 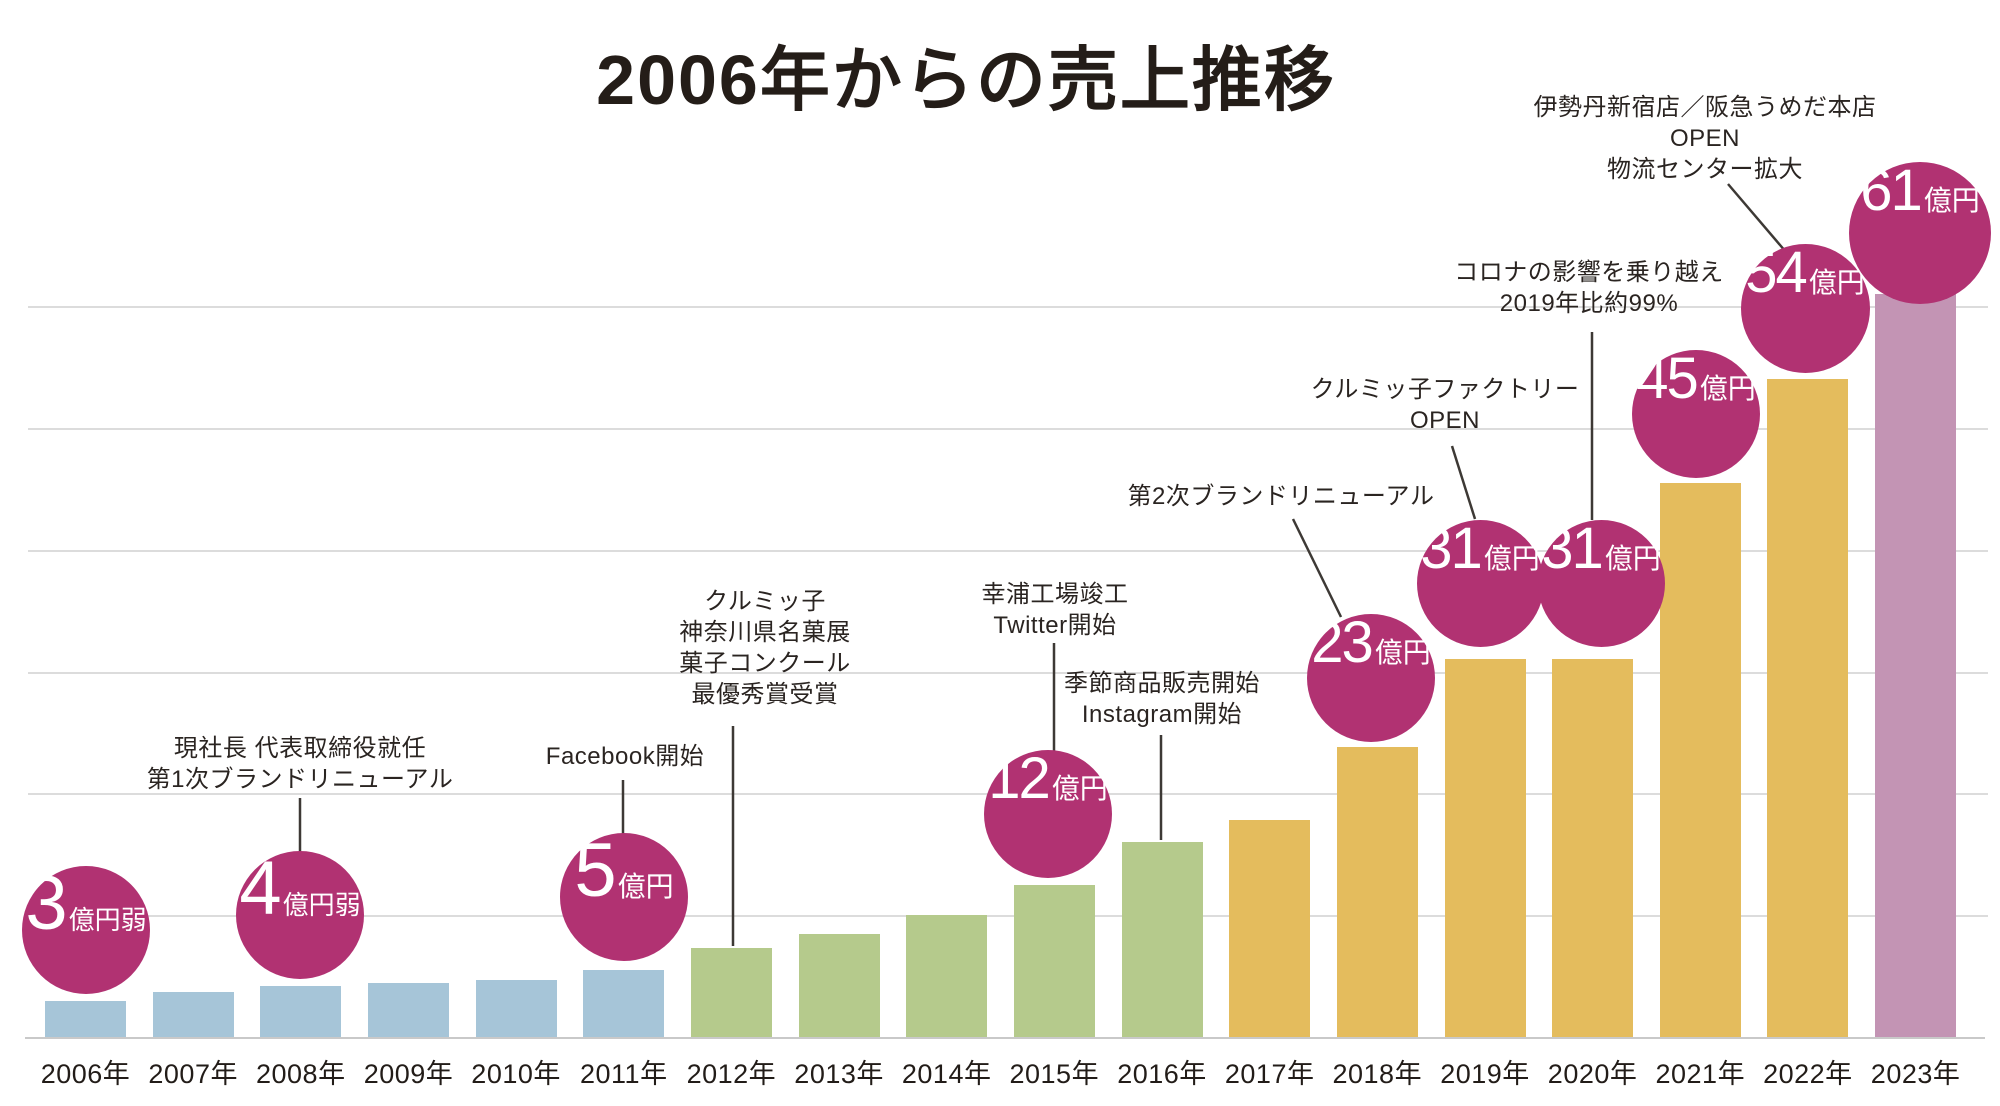 I want to click on value-badge-1: 4 億円弱, so click(x=300, y=915).